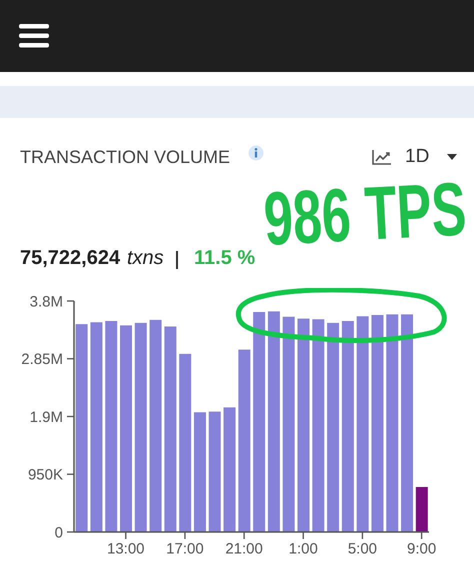  Describe the element at coordinates (303, 549) in the screenshot. I see `x-tick-label: 1:00` at that location.